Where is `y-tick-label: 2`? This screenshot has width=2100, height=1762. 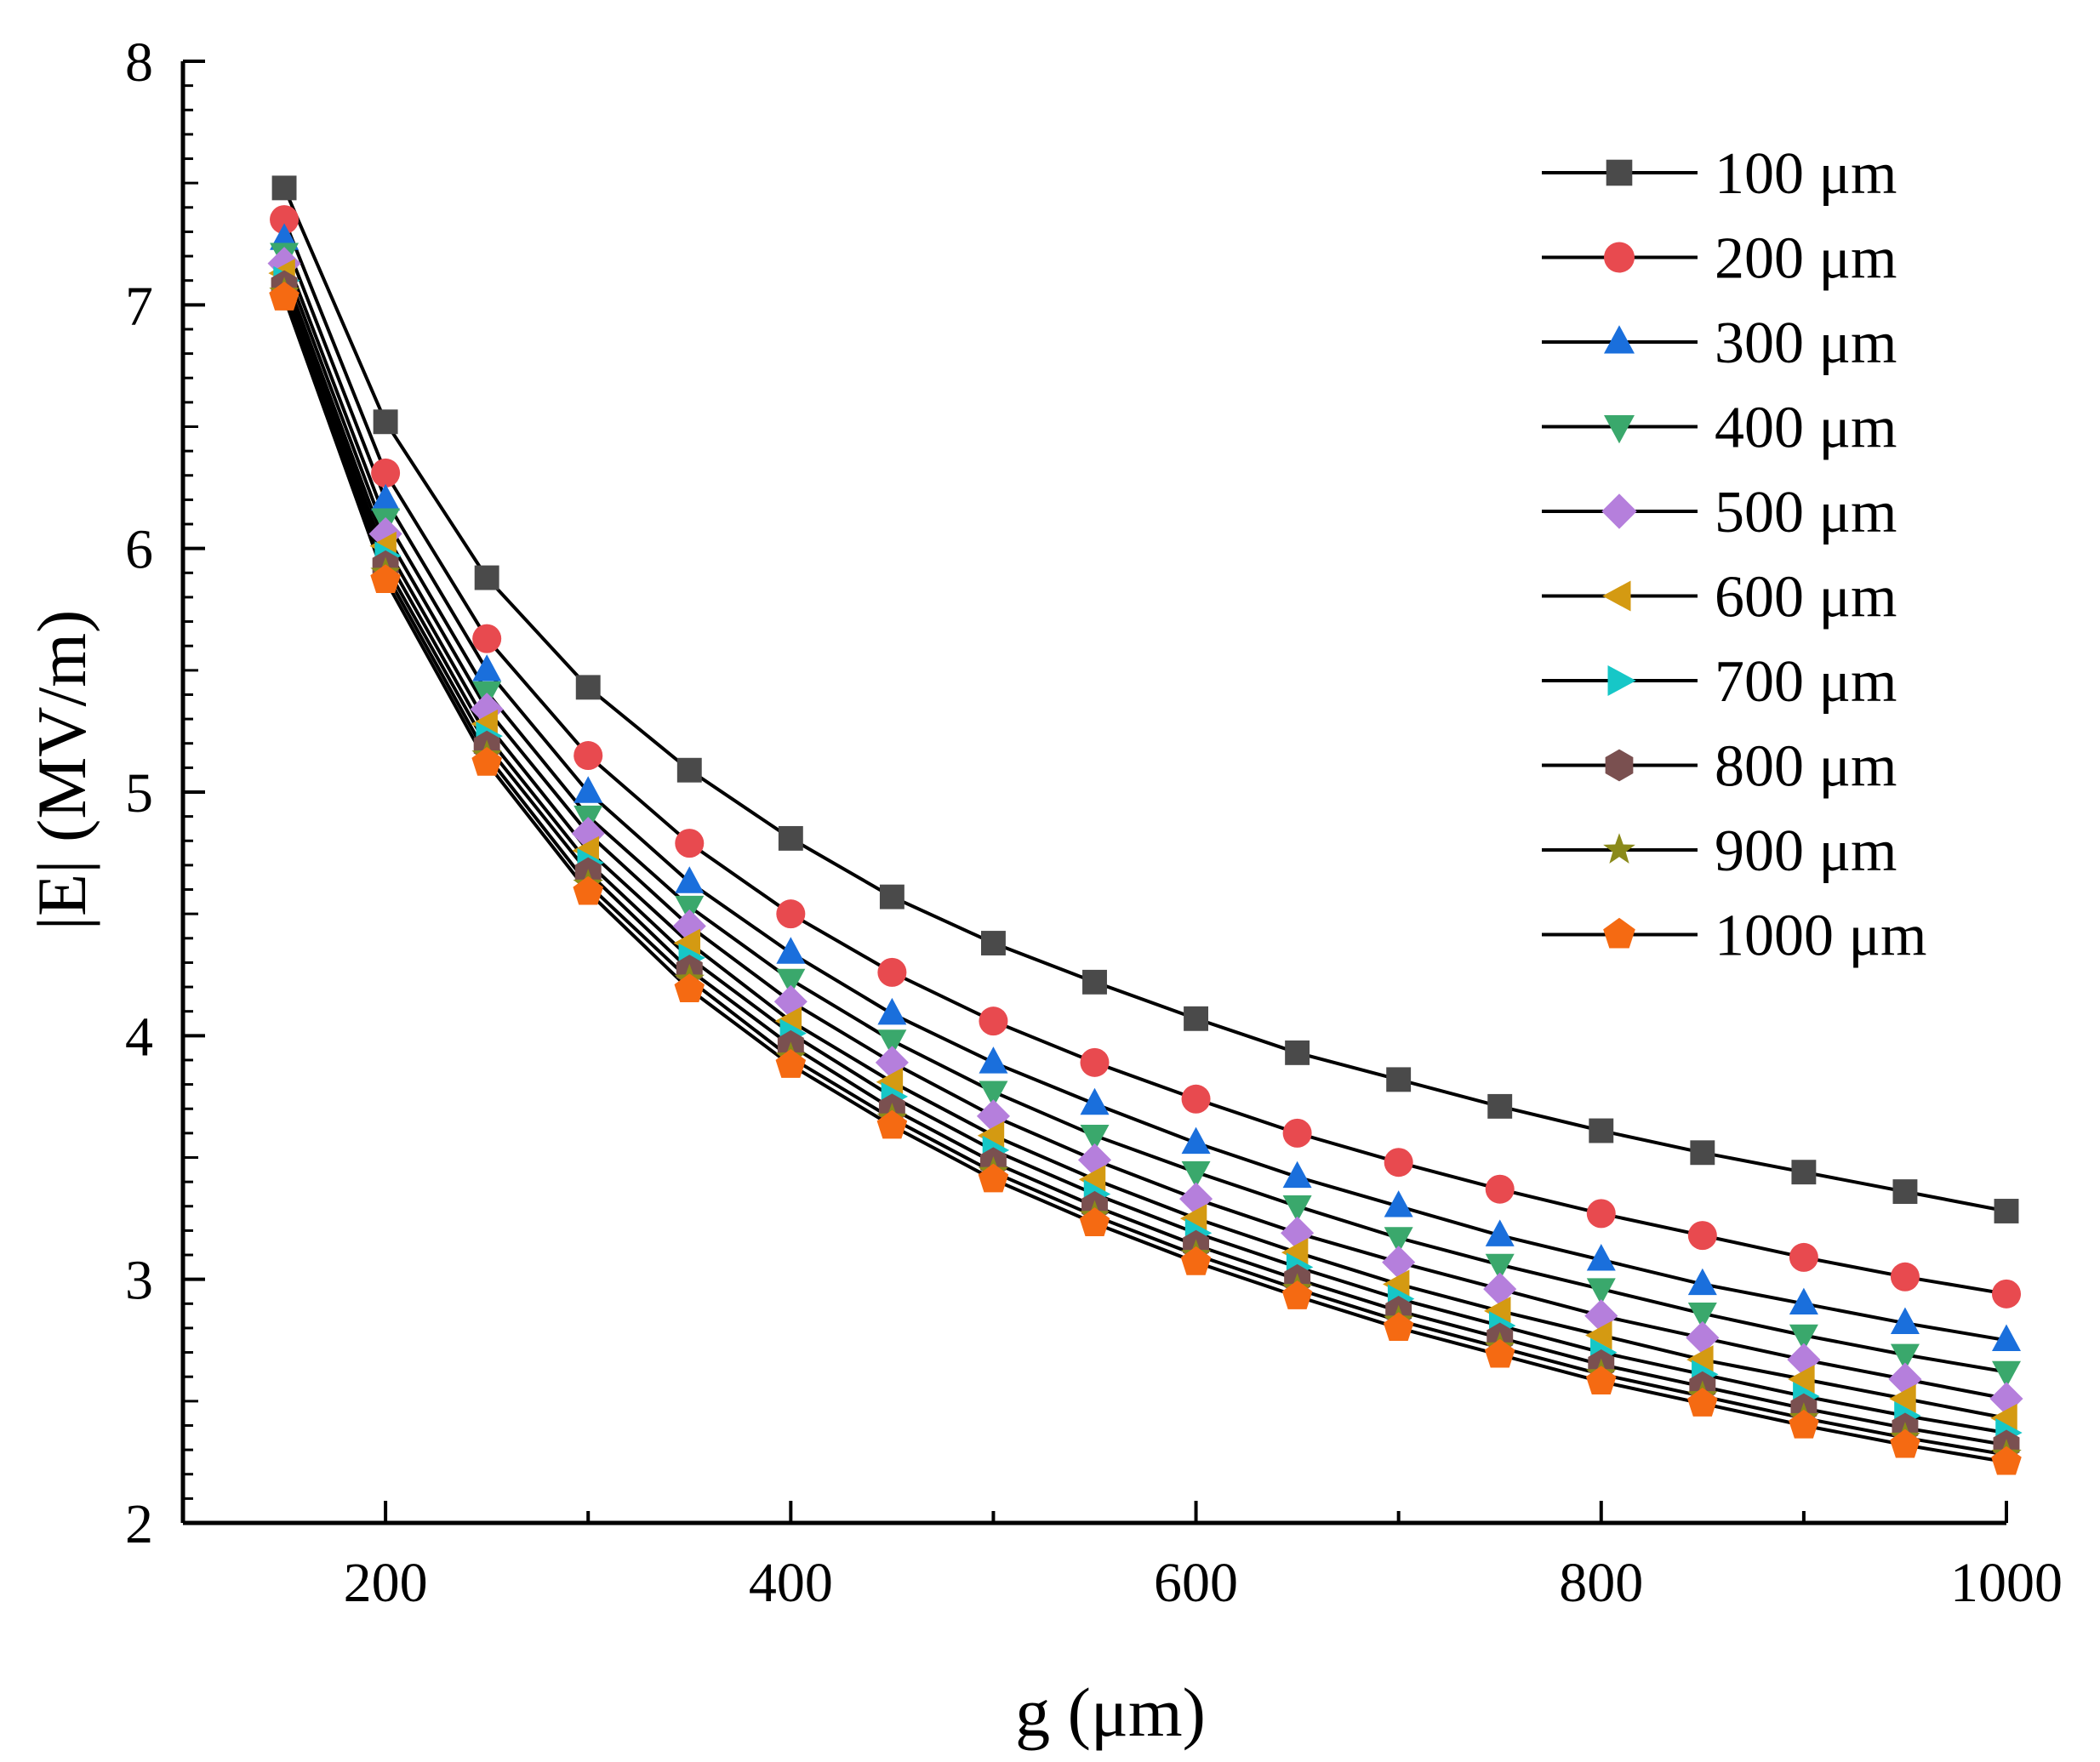 y-tick-label: 2 is located at coordinates (139, 1524).